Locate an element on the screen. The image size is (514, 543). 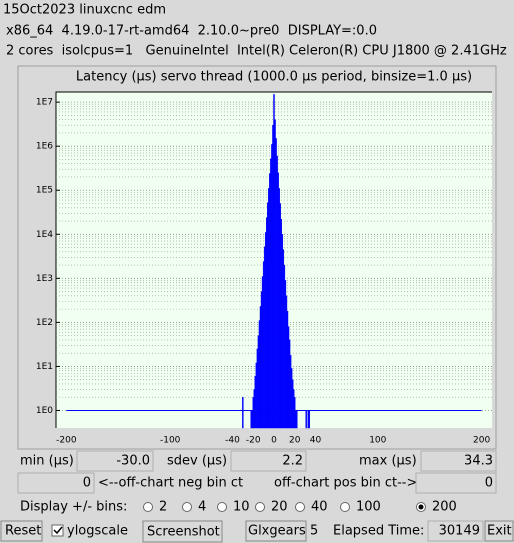
radio-label: 200 is located at coordinates (444, 507).